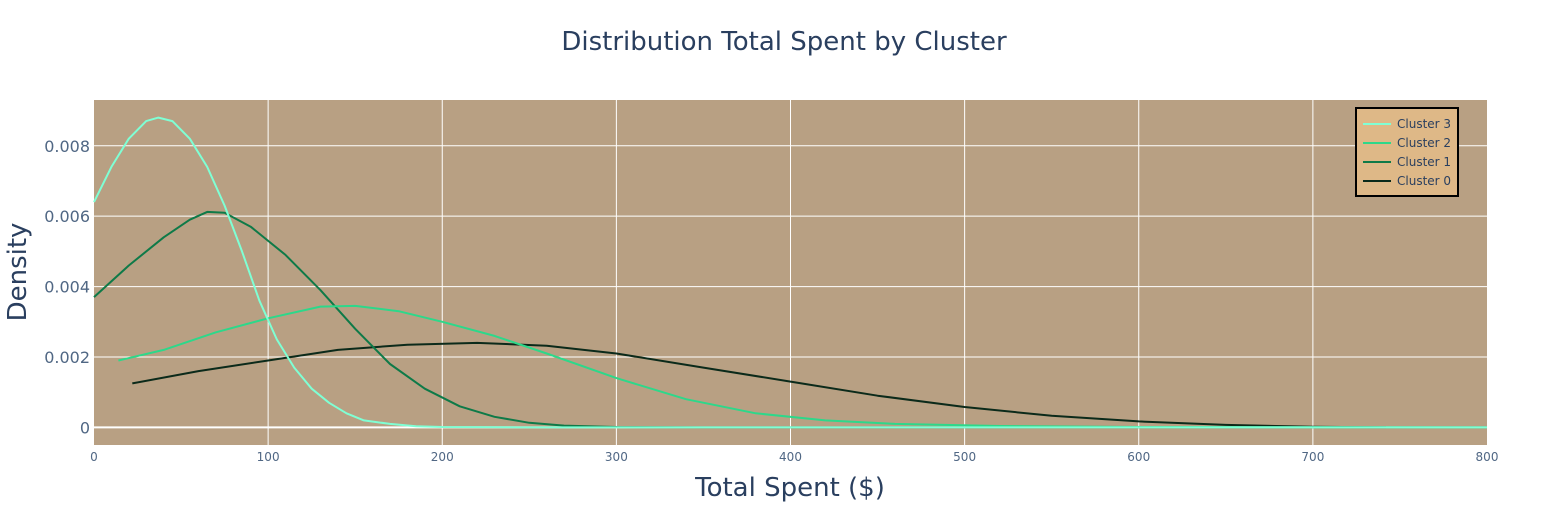 The height and width of the screenshot is (529, 1567). I want to click on x-tick-label: 600, so click(1138, 457).